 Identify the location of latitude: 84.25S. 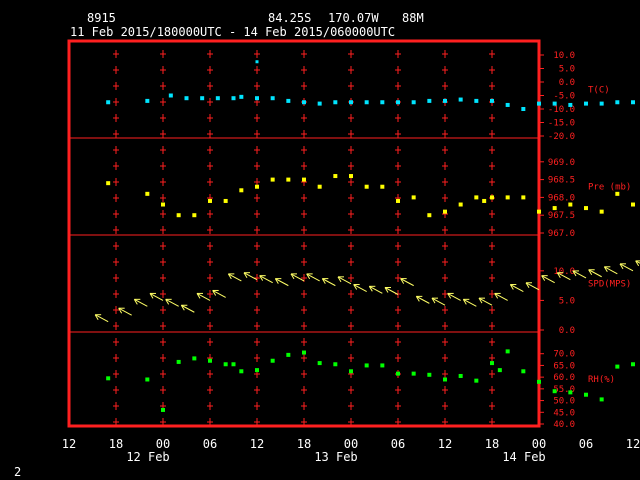
(289, 18).